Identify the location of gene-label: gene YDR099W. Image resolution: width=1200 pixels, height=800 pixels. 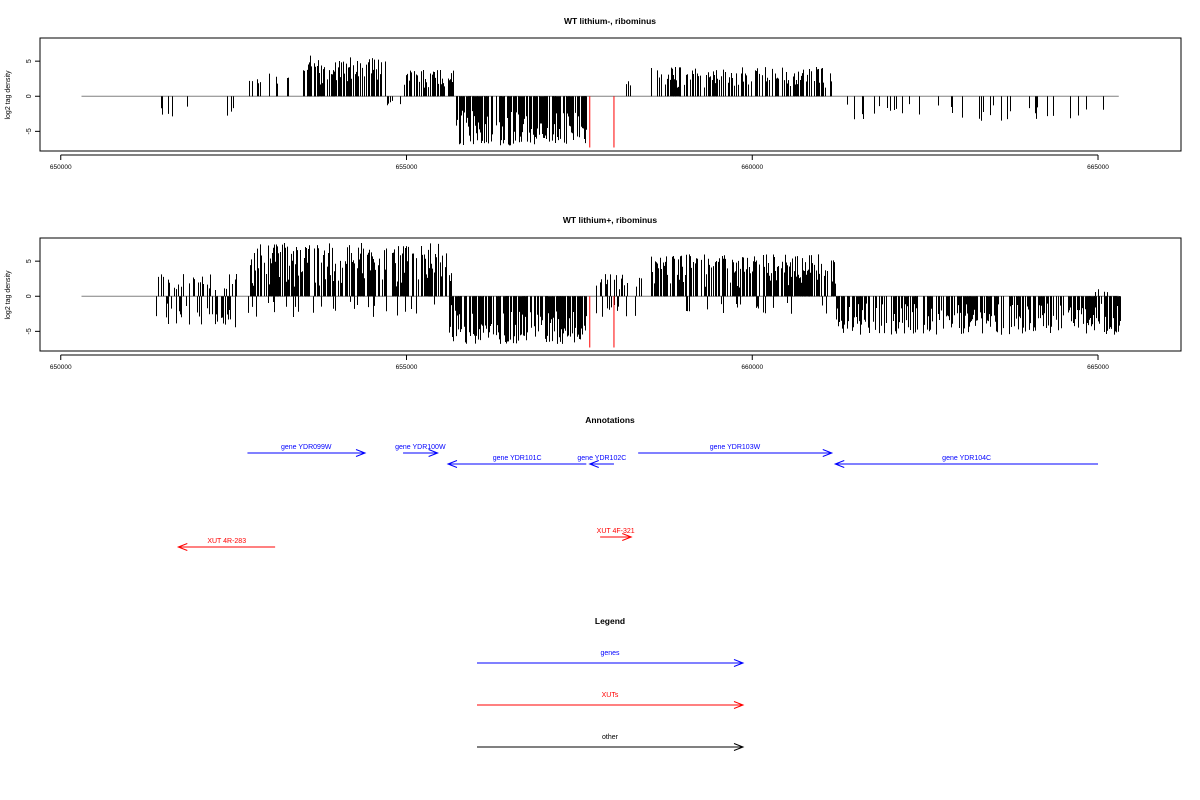
(306, 447).